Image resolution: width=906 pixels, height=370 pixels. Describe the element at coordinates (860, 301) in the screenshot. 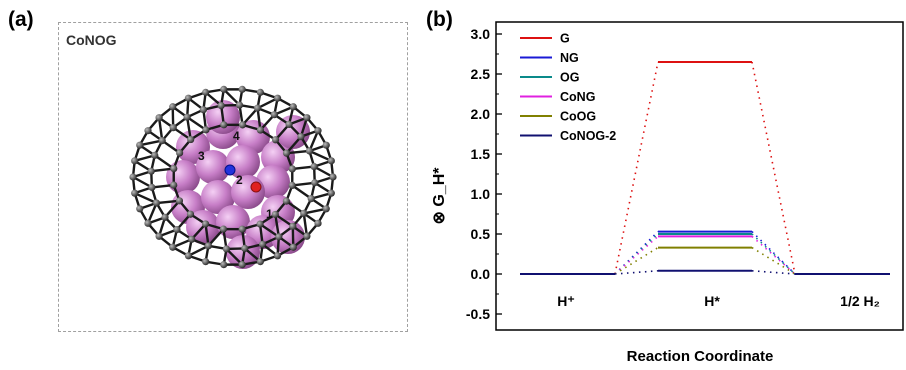

I see `stage-label: 1/2 H₂` at that location.